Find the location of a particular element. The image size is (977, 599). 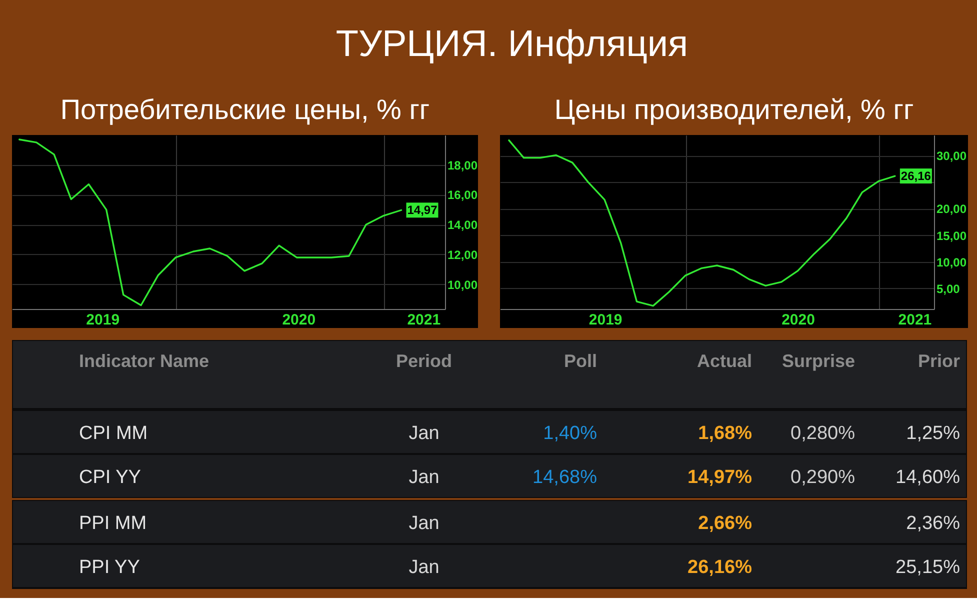

text: 1,68% is located at coordinates (725, 433).